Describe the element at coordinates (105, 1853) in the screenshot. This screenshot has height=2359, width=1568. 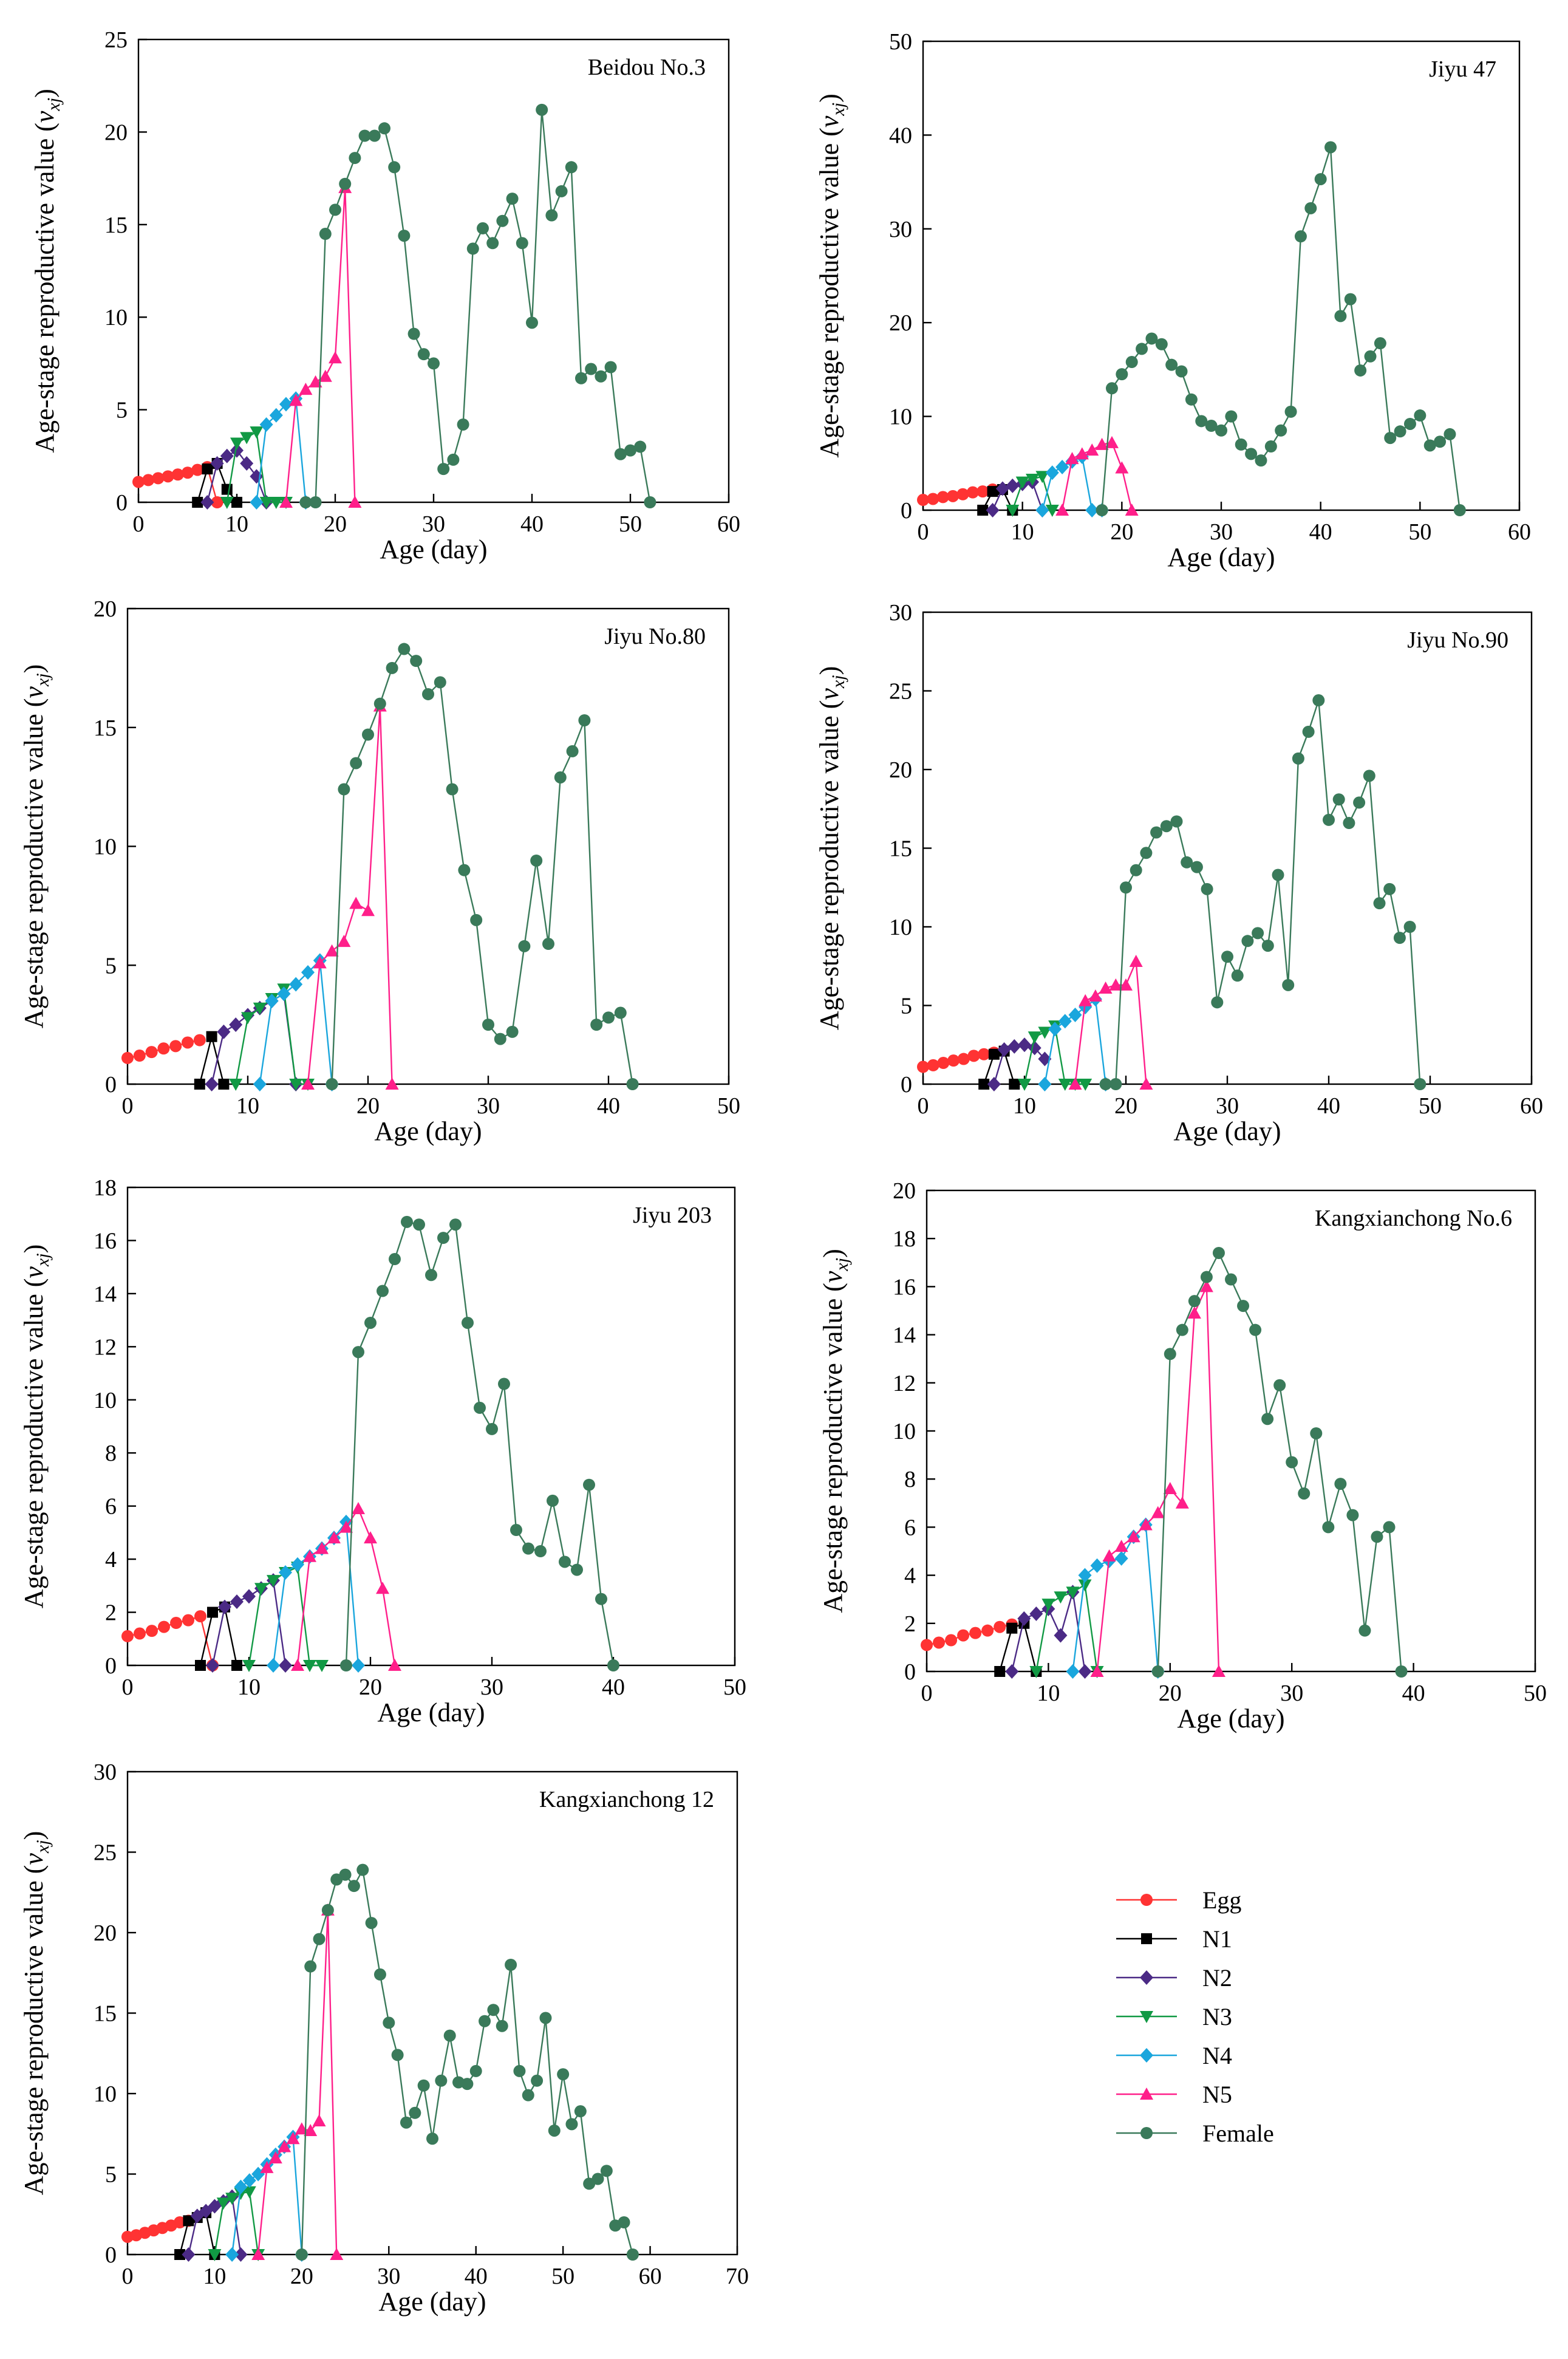
I see `y-tick-label: 25` at that location.